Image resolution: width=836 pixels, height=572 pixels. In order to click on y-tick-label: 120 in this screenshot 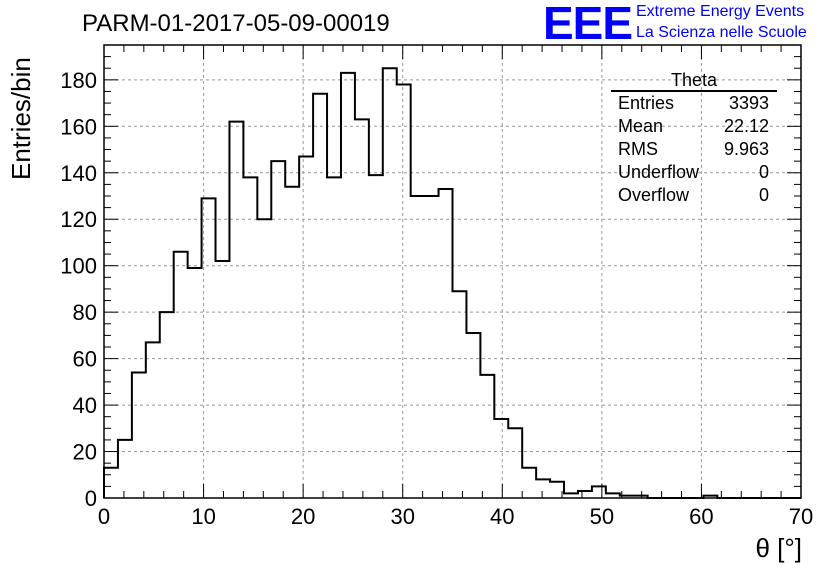, I will do `click(78, 219)`.